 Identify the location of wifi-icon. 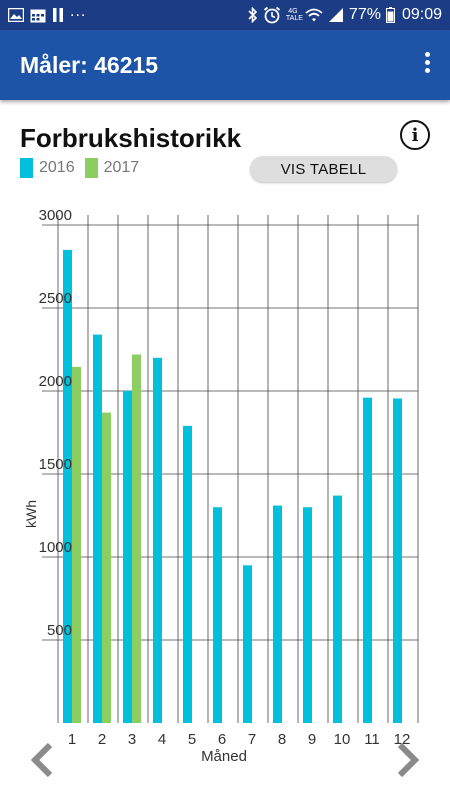
(314, 15).